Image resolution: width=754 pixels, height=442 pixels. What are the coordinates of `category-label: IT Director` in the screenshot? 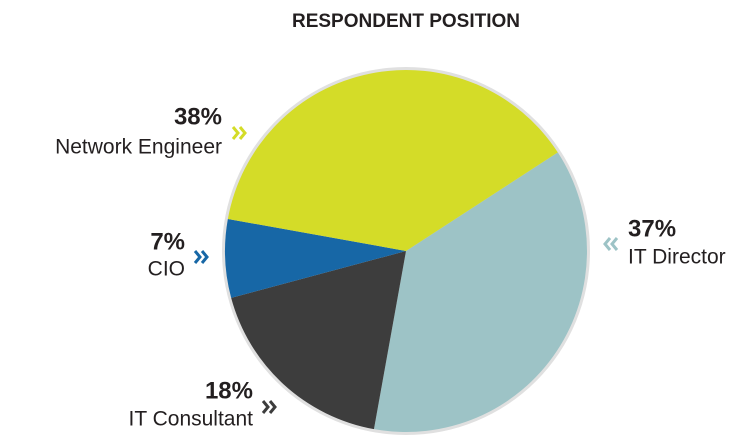 It's located at (677, 257).